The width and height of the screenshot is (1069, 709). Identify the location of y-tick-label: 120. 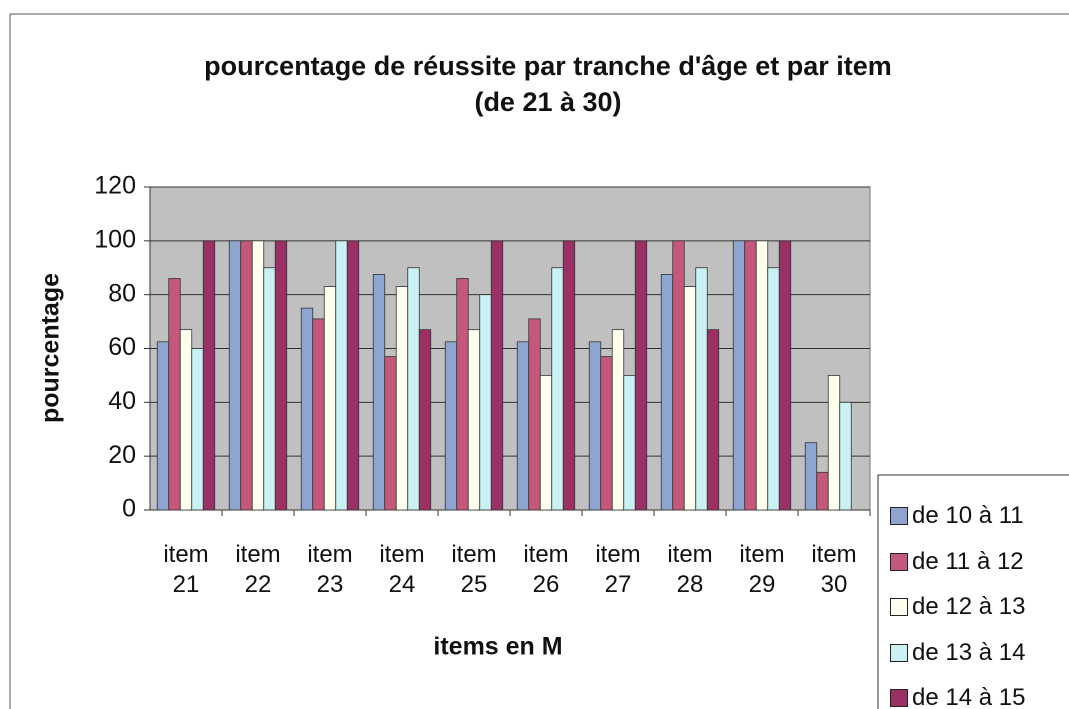
(115, 186).